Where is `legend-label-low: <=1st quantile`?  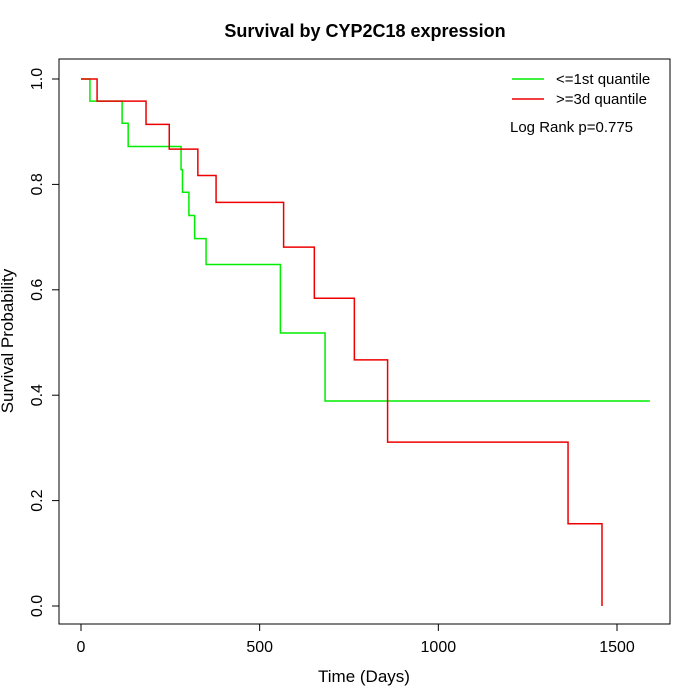
legend-label-low: <=1st quantile is located at coordinates (603, 79).